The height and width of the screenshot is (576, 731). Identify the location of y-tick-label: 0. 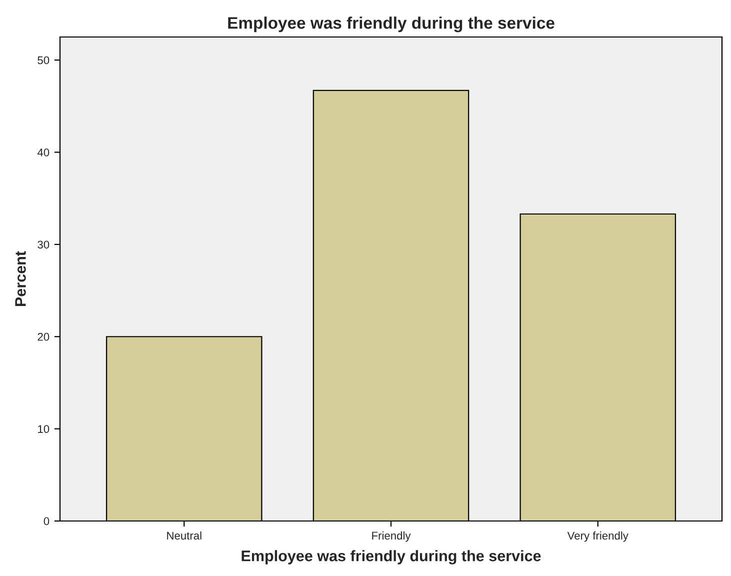
(47, 521).